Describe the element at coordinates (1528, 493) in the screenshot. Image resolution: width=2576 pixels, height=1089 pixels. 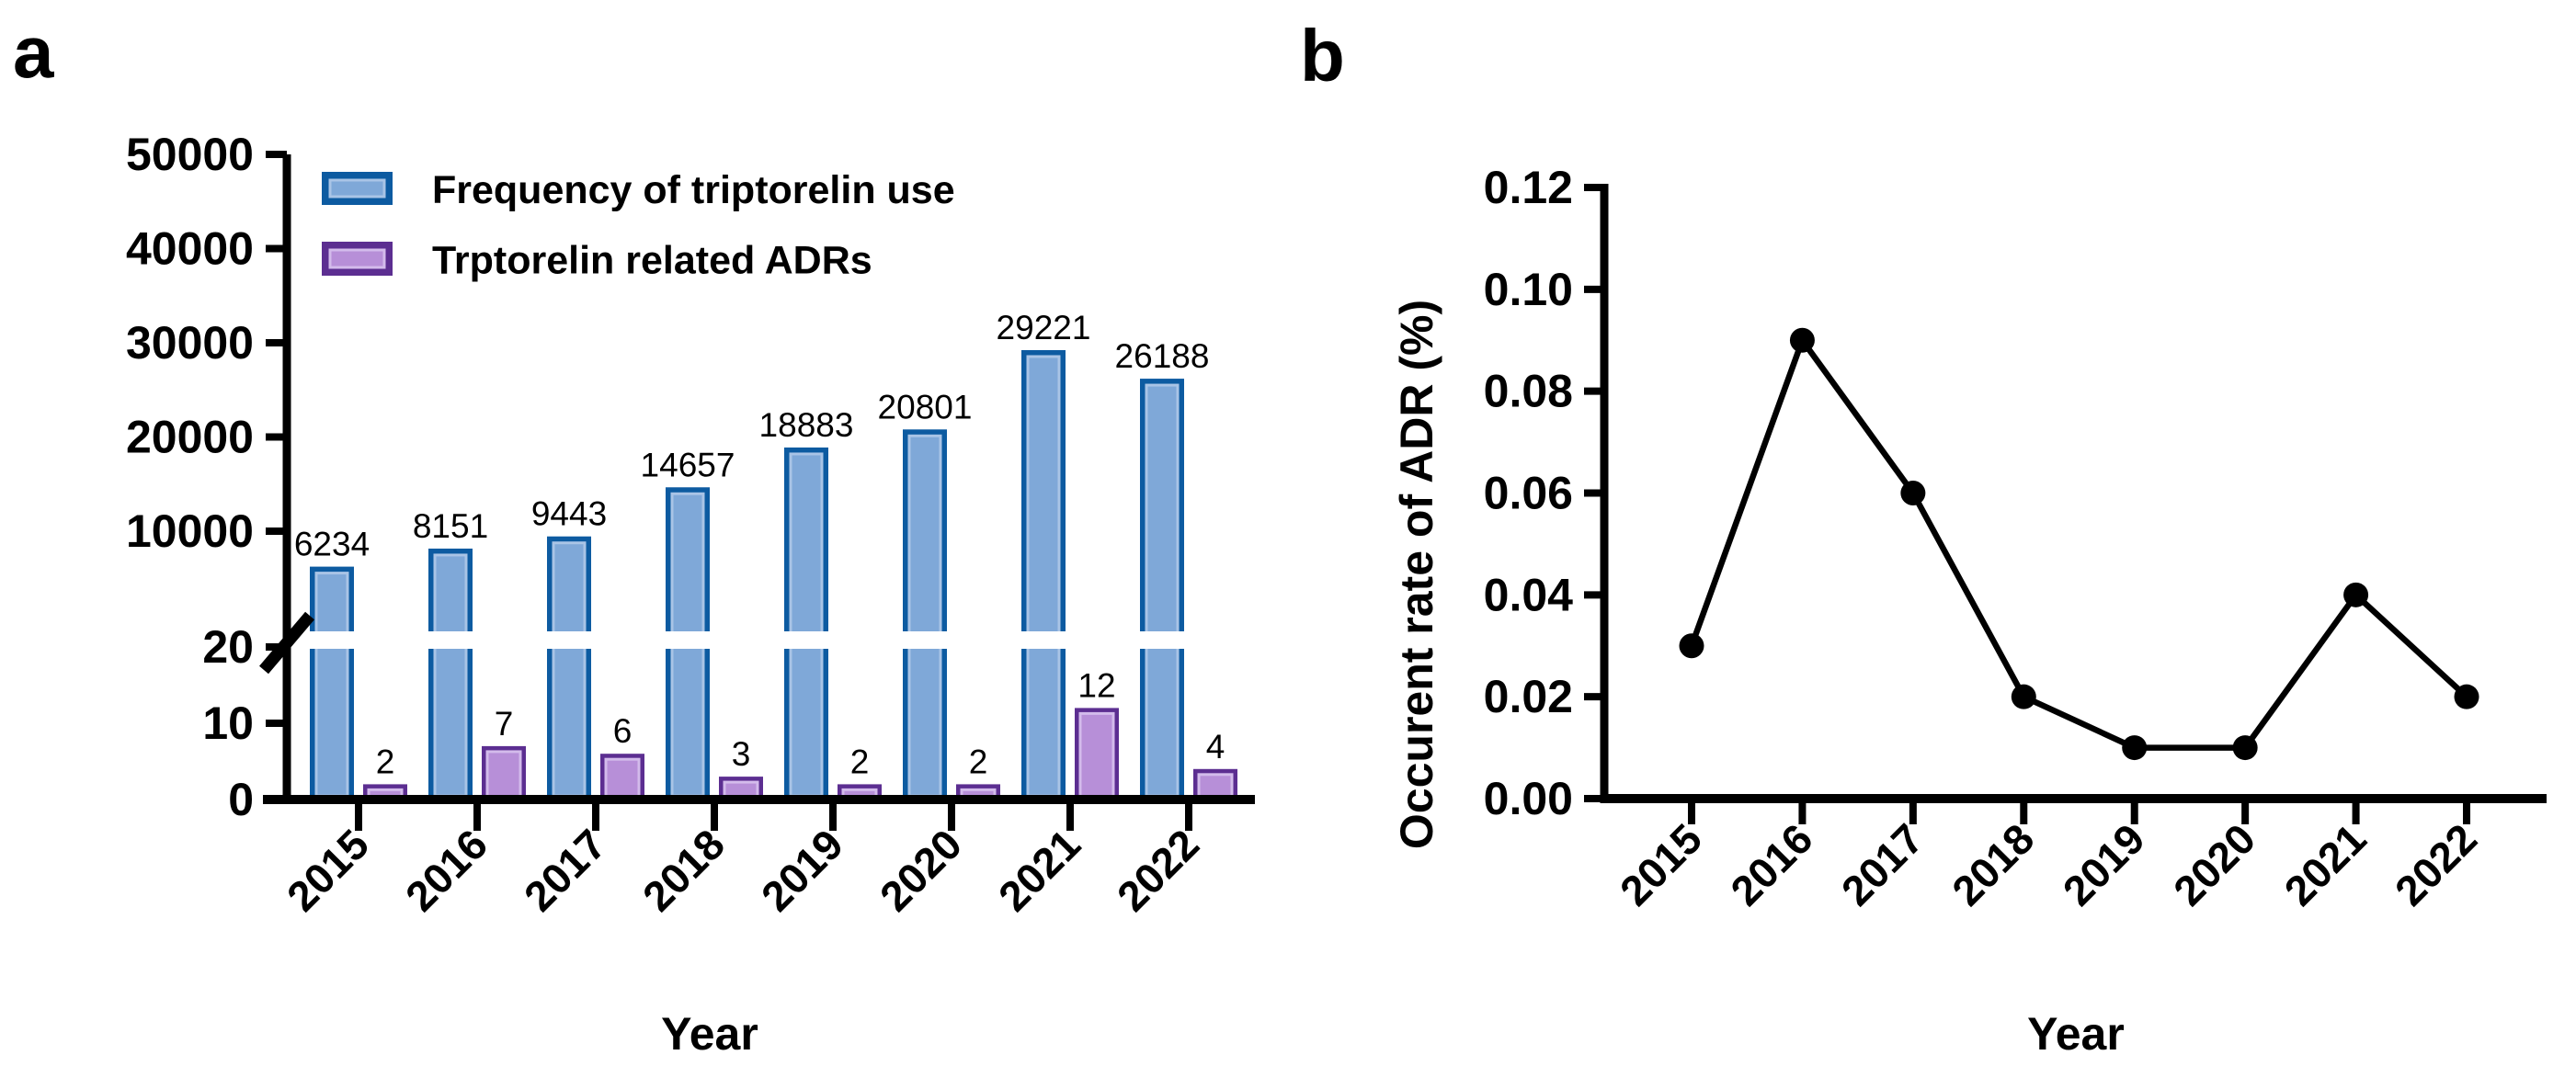
I see `y-tick-label-b-0.06: 0.06` at that location.